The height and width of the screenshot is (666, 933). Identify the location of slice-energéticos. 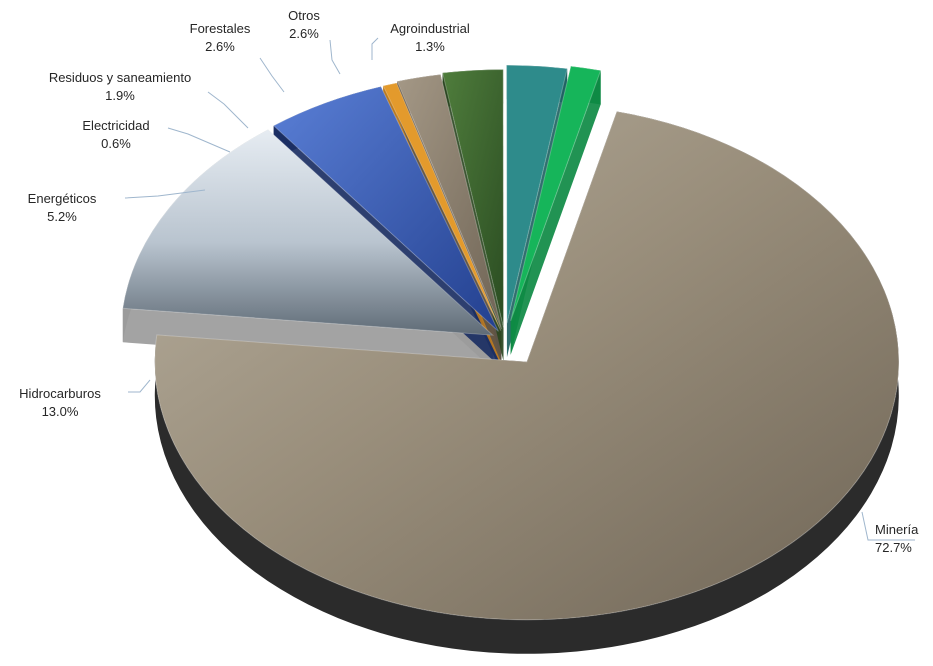
(385, 208).